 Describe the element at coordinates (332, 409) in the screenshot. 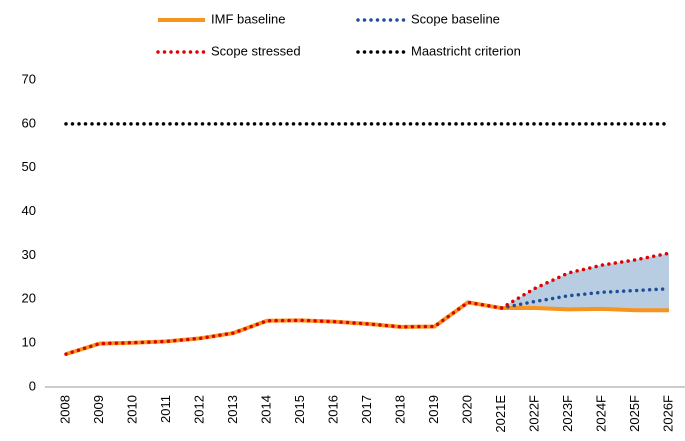

I see `x-tick-label: 2016` at that location.